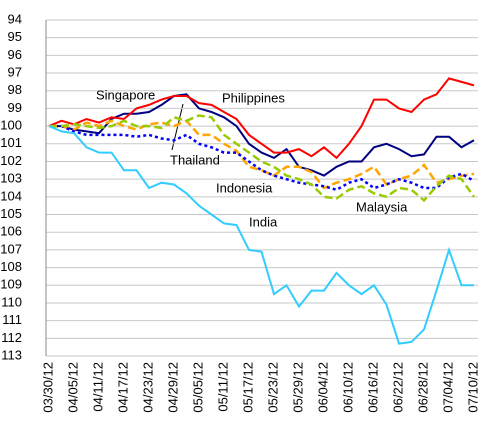  What do you see at coordinates (11, 284) in the screenshot?
I see `y-tick-label: 109` at bounding box center [11, 284].